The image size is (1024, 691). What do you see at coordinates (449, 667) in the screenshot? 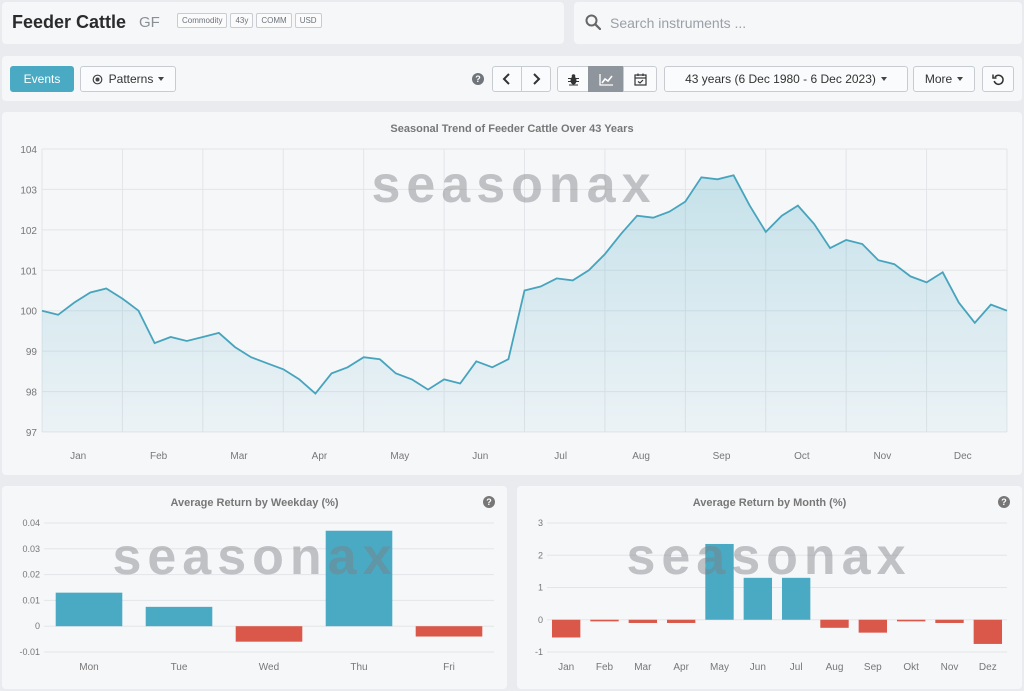
I see `x-tick-label: Fri` at bounding box center [449, 667].